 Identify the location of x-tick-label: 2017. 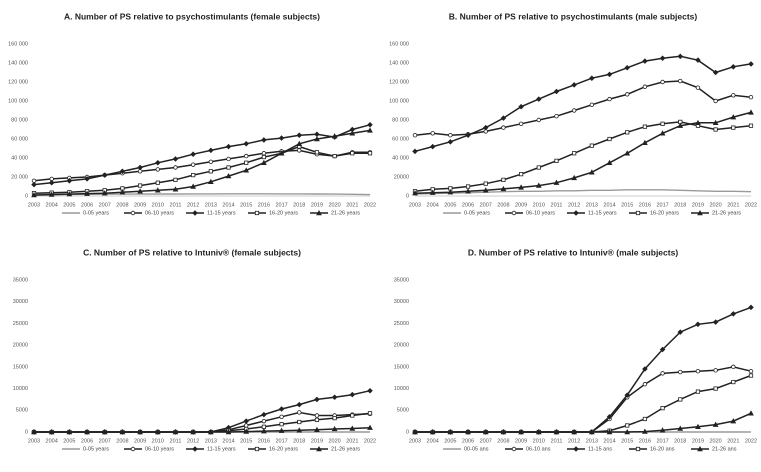
(281, 205).